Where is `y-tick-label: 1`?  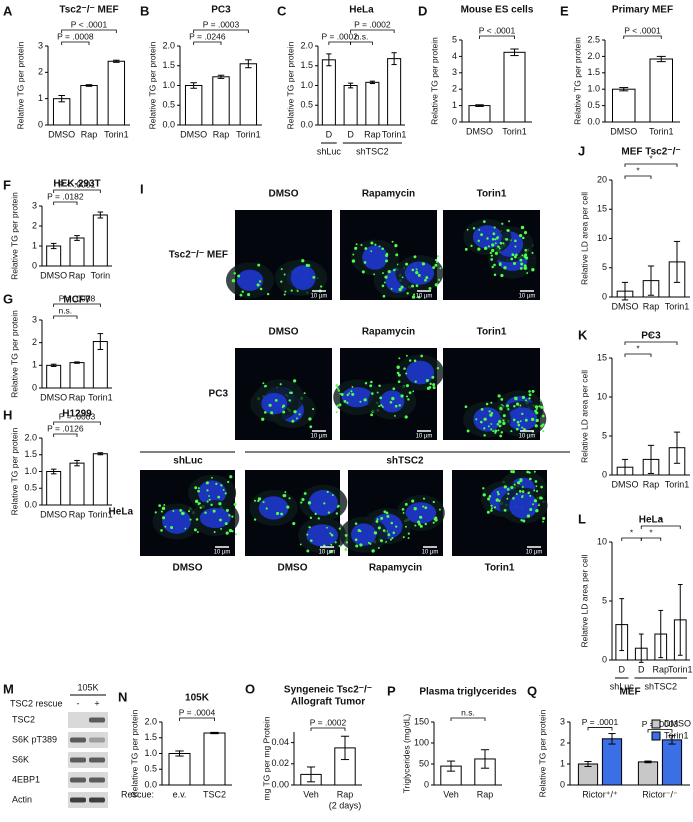 y-tick-label: 1 is located at coordinates (454, 105).